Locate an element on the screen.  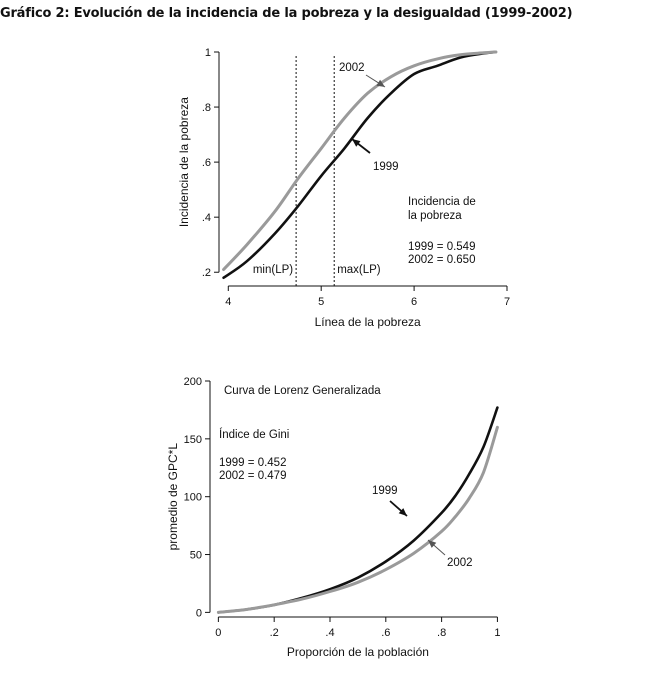
reference-line-label: max(LP) is located at coordinates (359, 270).